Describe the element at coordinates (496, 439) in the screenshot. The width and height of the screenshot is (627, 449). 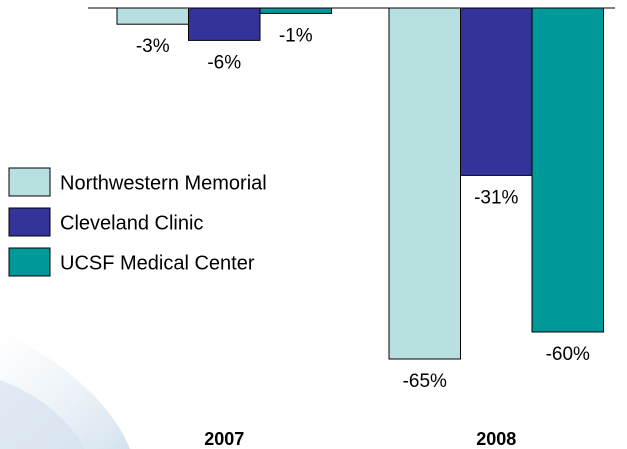
I see `category-label: 2008` at that location.